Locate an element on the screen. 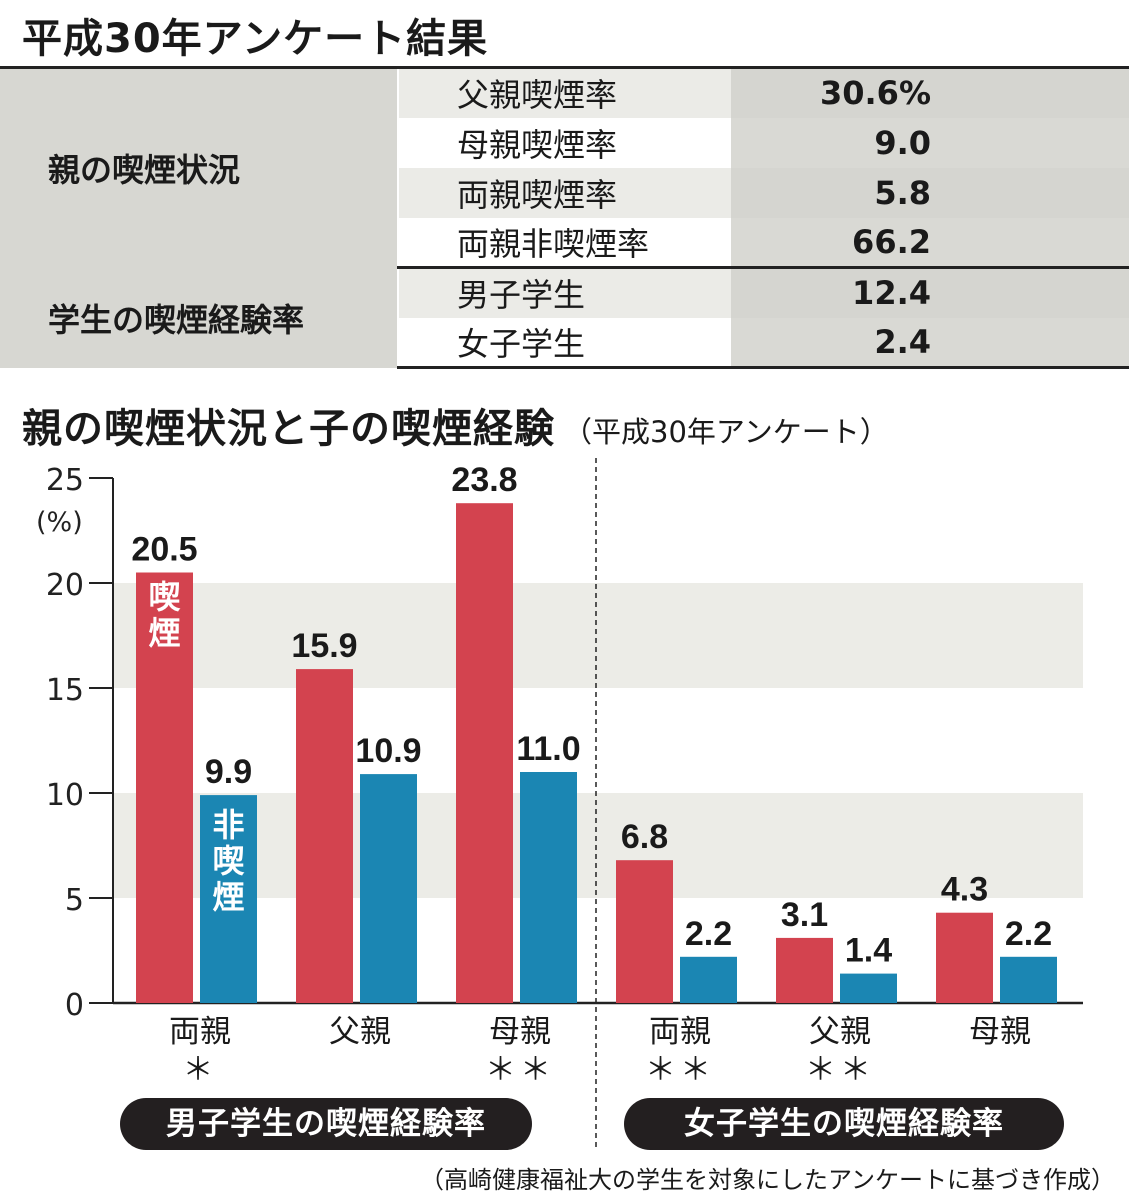  series-label-smoking: 煙 is located at coordinates (164, 633).